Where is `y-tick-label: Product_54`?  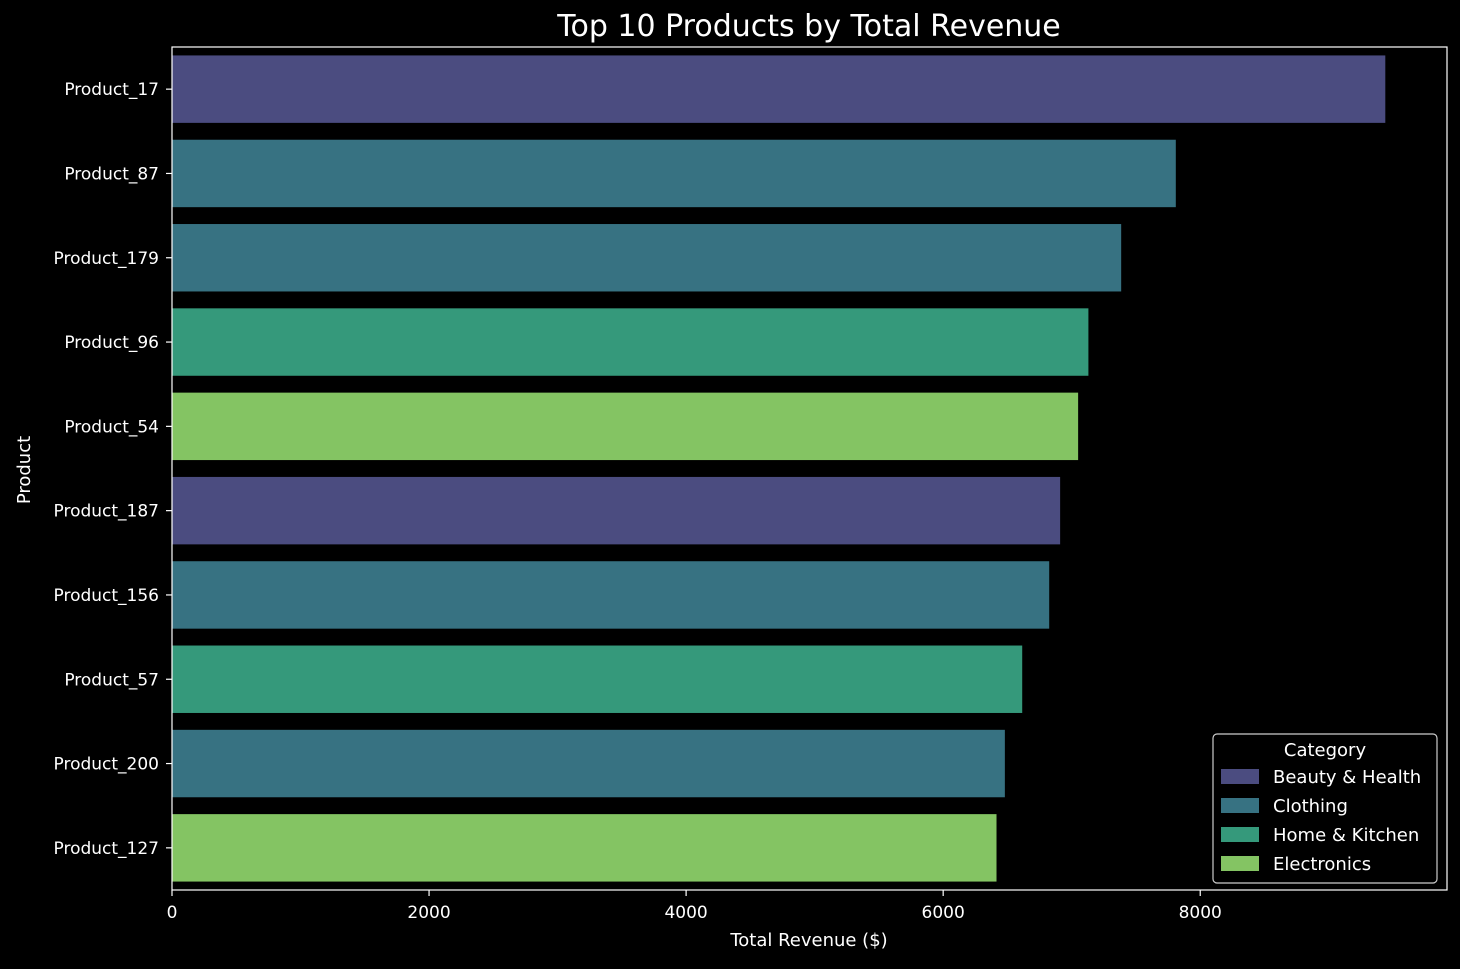 y-tick-label: Product_54 is located at coordinates (111, 427).